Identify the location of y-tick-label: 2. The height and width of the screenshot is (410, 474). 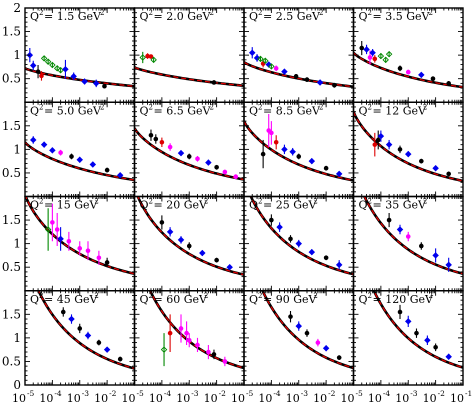
(17, 8).